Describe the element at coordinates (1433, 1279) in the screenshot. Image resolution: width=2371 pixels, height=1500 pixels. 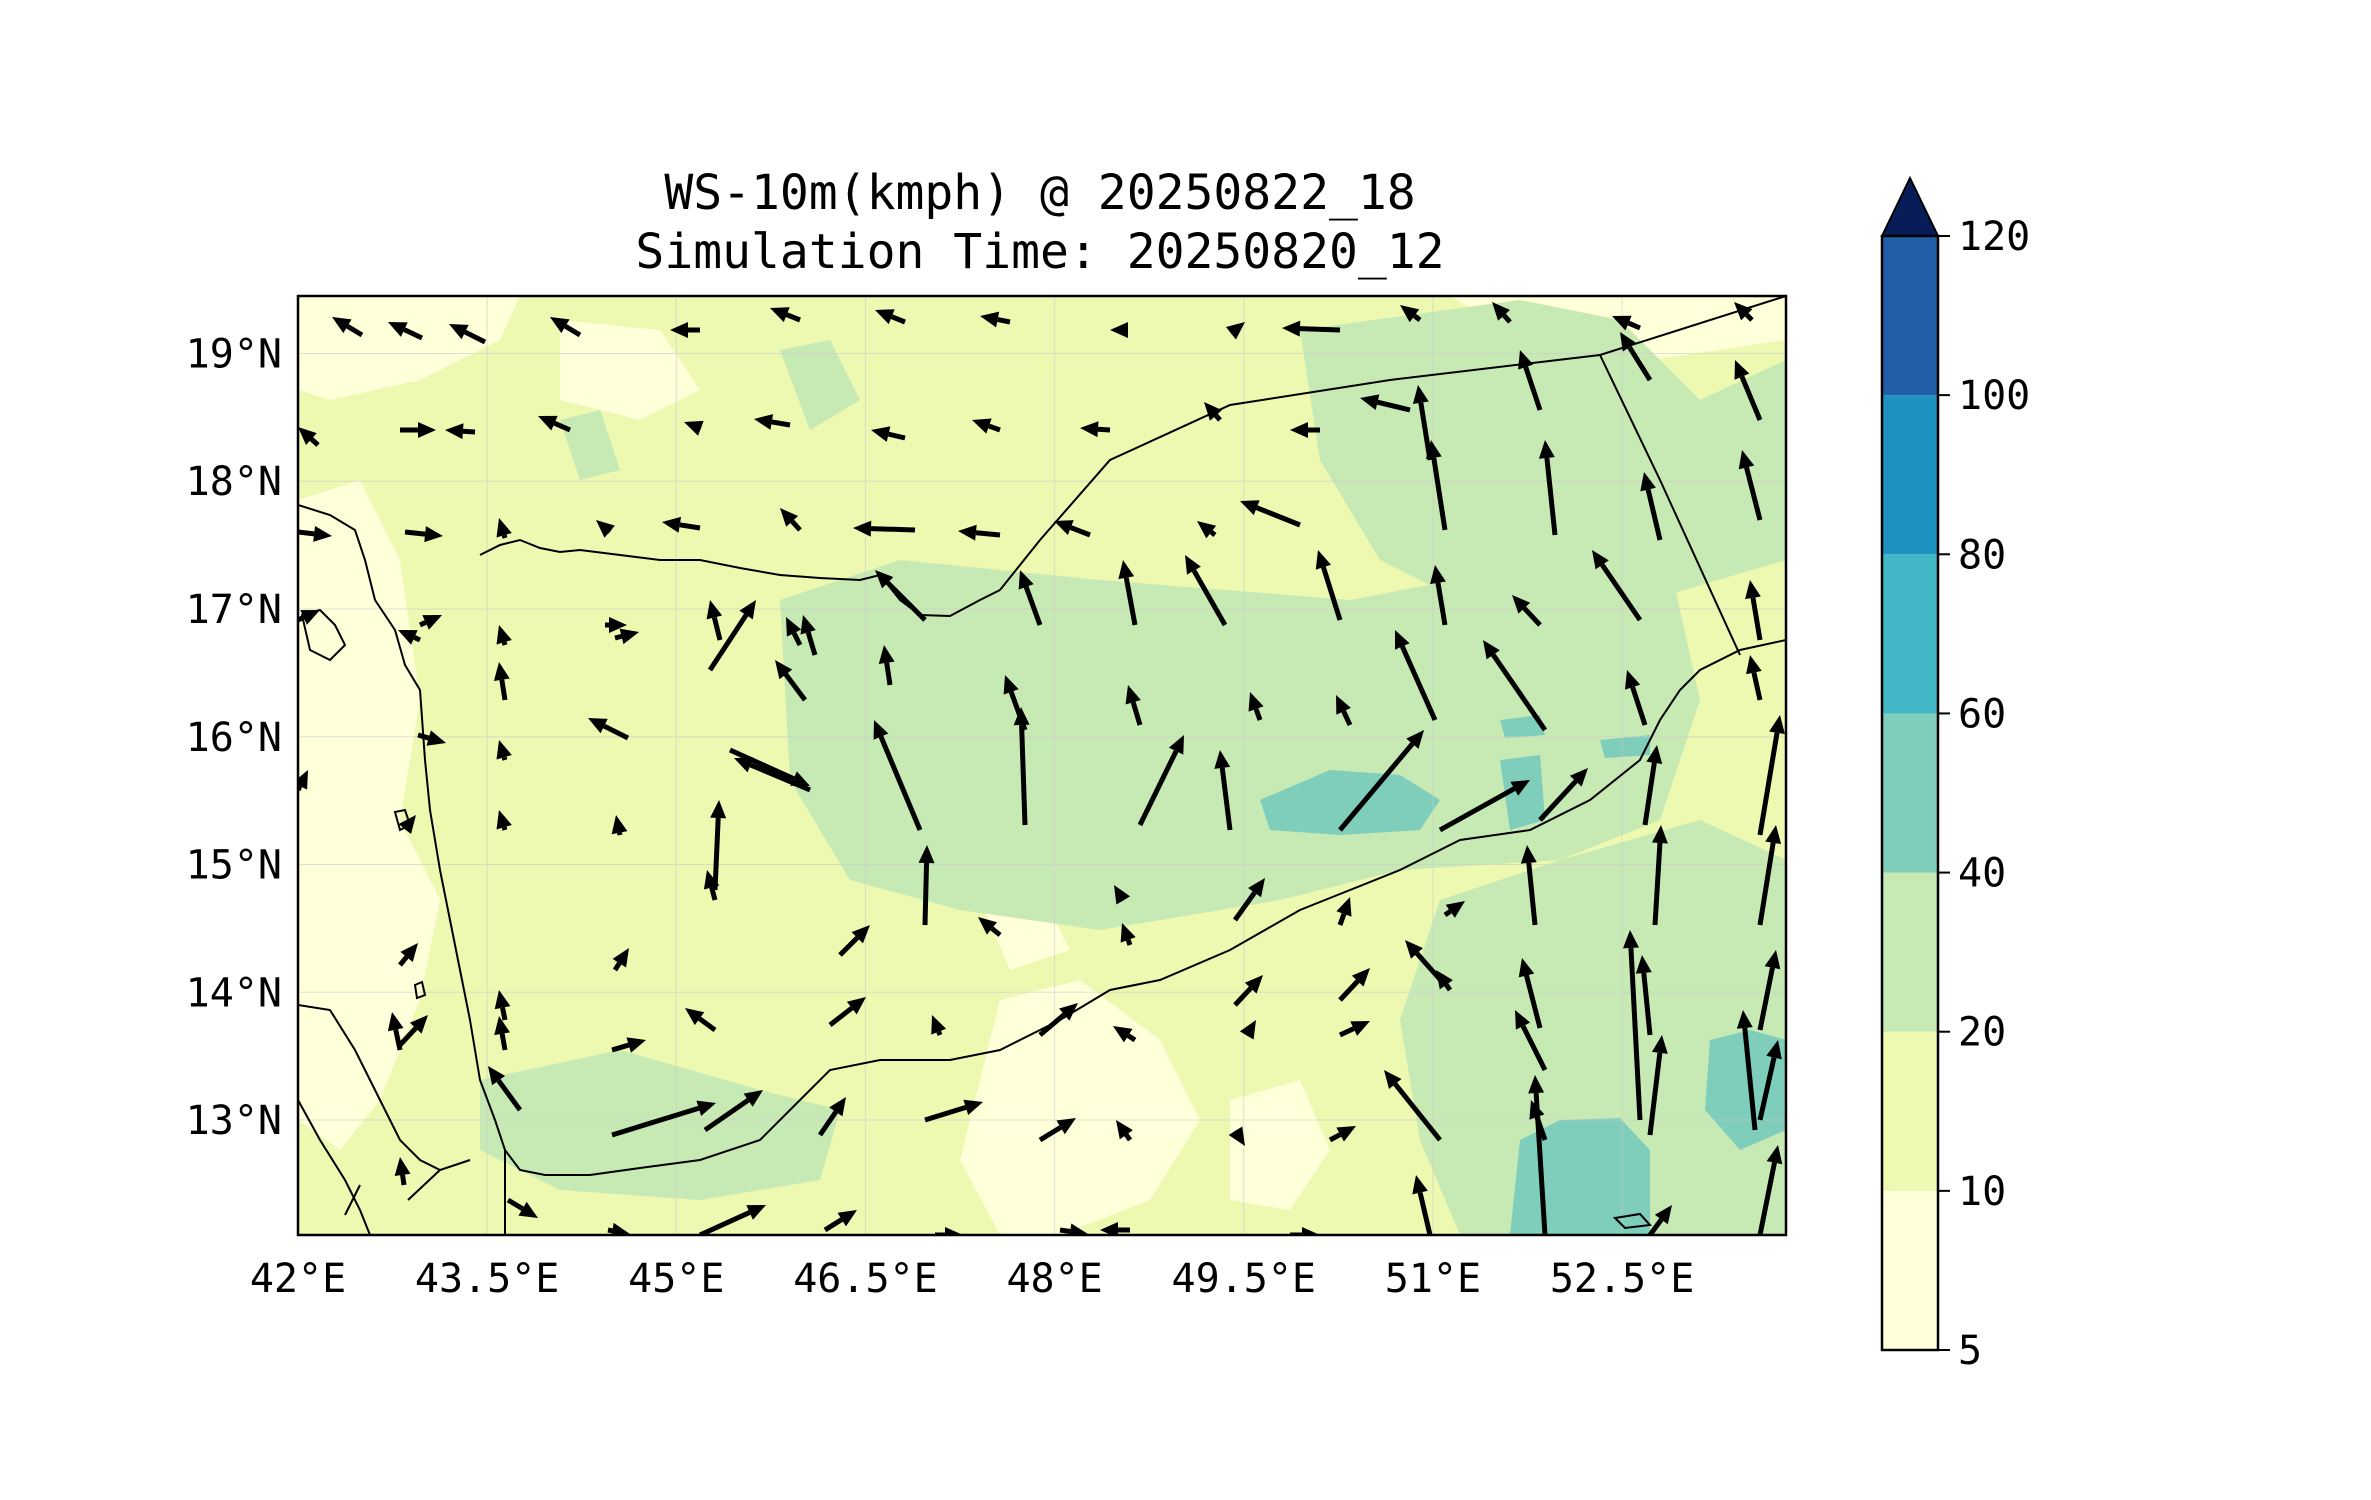
I see `lon-tick-label: 51°E` at that location.